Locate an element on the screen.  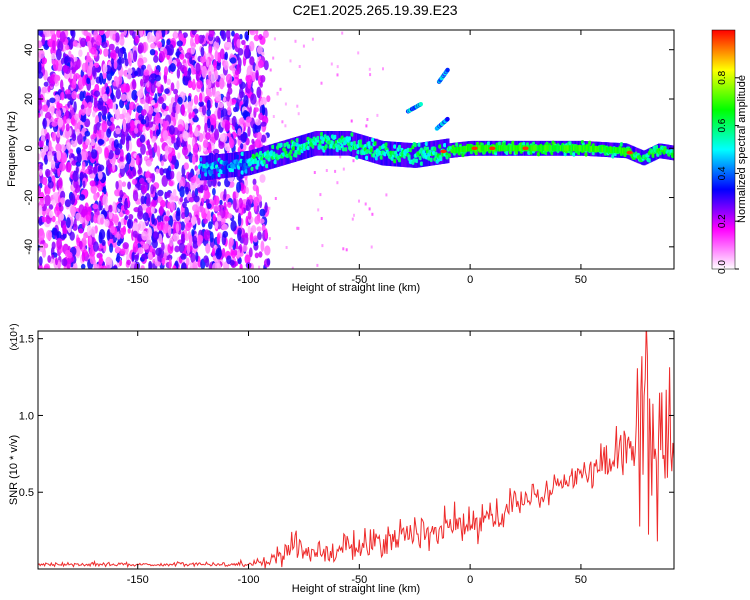
y-tick-label: 1.0 is located at coordinates (26, 416).